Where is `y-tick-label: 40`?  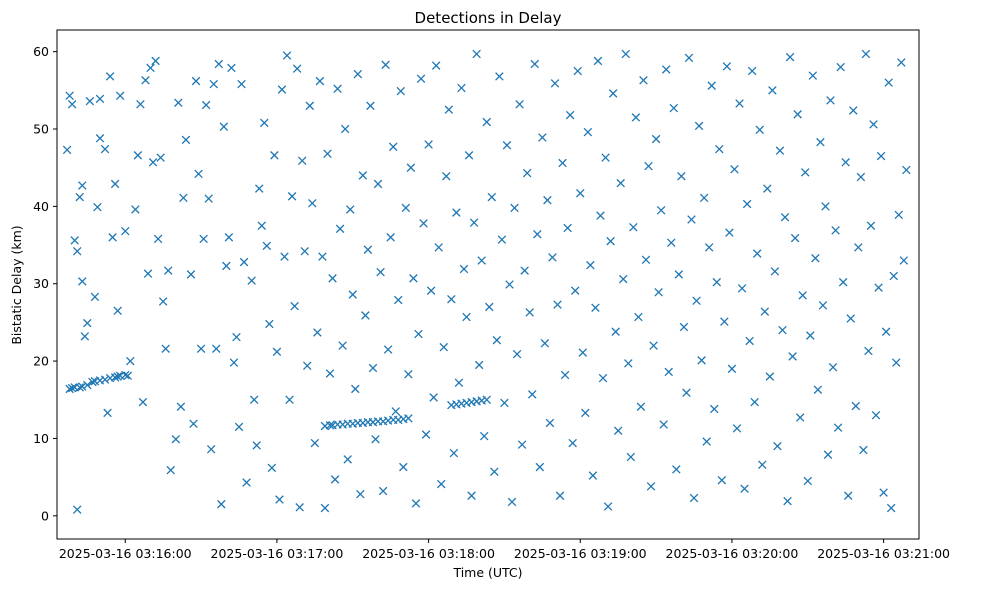 y-tick-label: 40 is located at coordinates (41, 206).